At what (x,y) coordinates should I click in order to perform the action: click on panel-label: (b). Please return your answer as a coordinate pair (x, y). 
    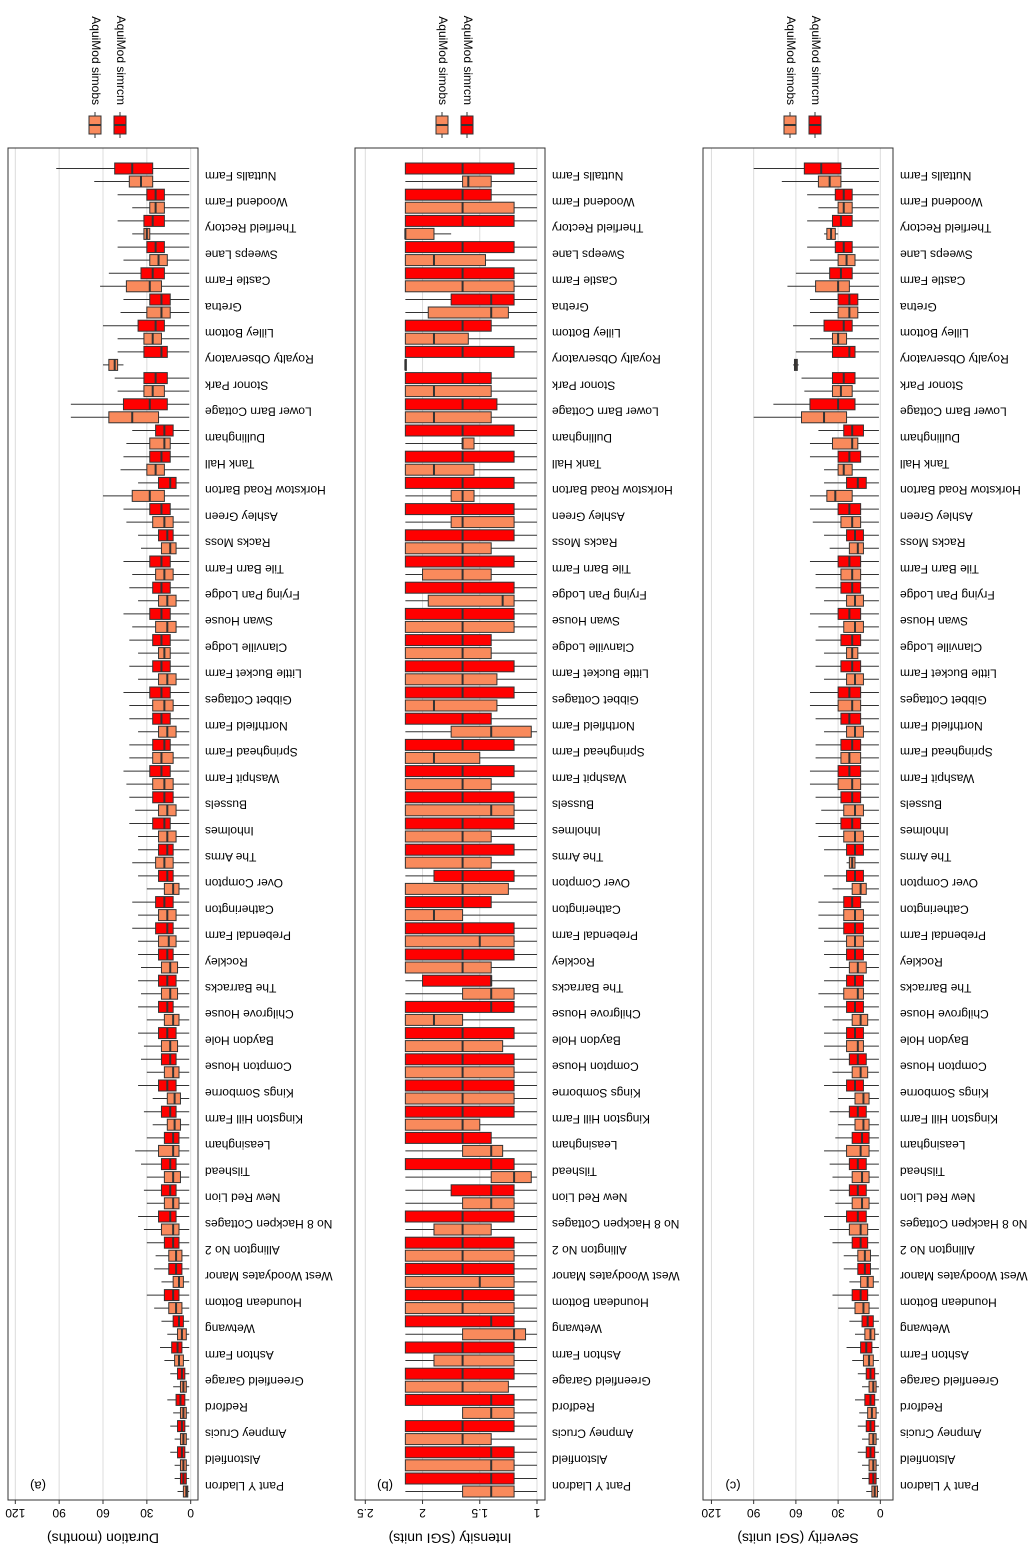
    Looking at the image, I should click on (385, 1486).